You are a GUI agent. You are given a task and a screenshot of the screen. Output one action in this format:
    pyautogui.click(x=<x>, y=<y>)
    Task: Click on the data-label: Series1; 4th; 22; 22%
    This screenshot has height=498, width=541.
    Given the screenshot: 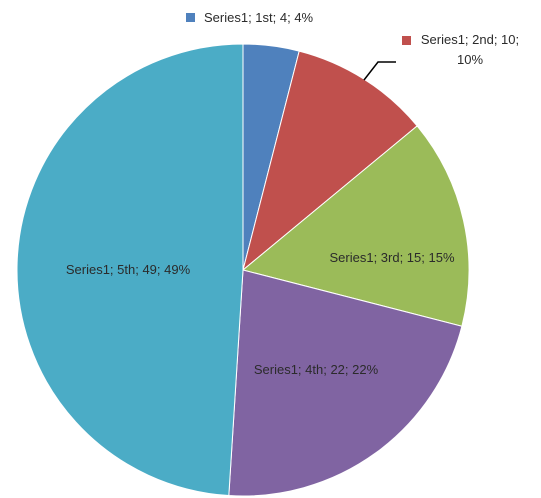 What is the action you would take?
    pyautogui.click(x=316, y=369)
    